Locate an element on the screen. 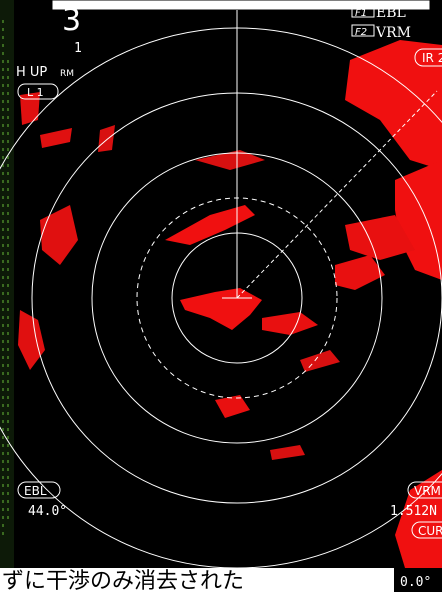 This screenshot has height=592, width=442. ir-label: IR 2 is located at coordinates (432, 58).